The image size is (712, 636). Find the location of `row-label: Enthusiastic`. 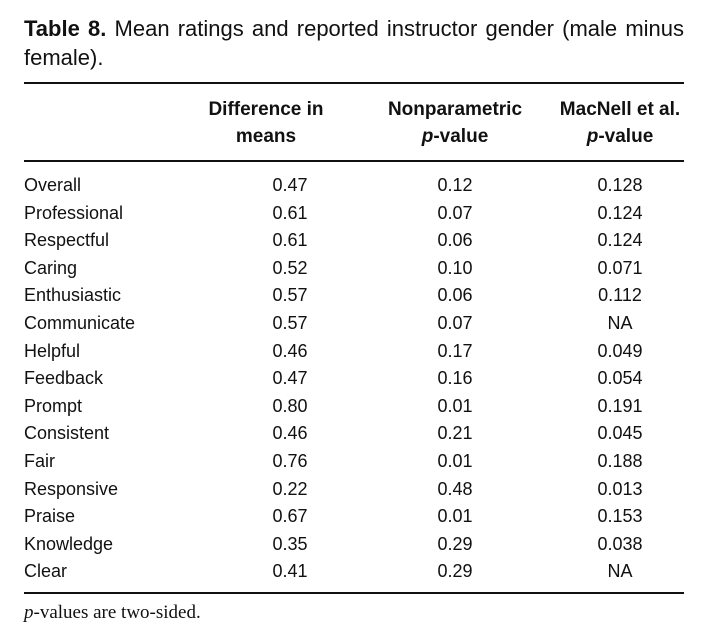

row-label: Enthusiastic is located at coordinates (73, 295).